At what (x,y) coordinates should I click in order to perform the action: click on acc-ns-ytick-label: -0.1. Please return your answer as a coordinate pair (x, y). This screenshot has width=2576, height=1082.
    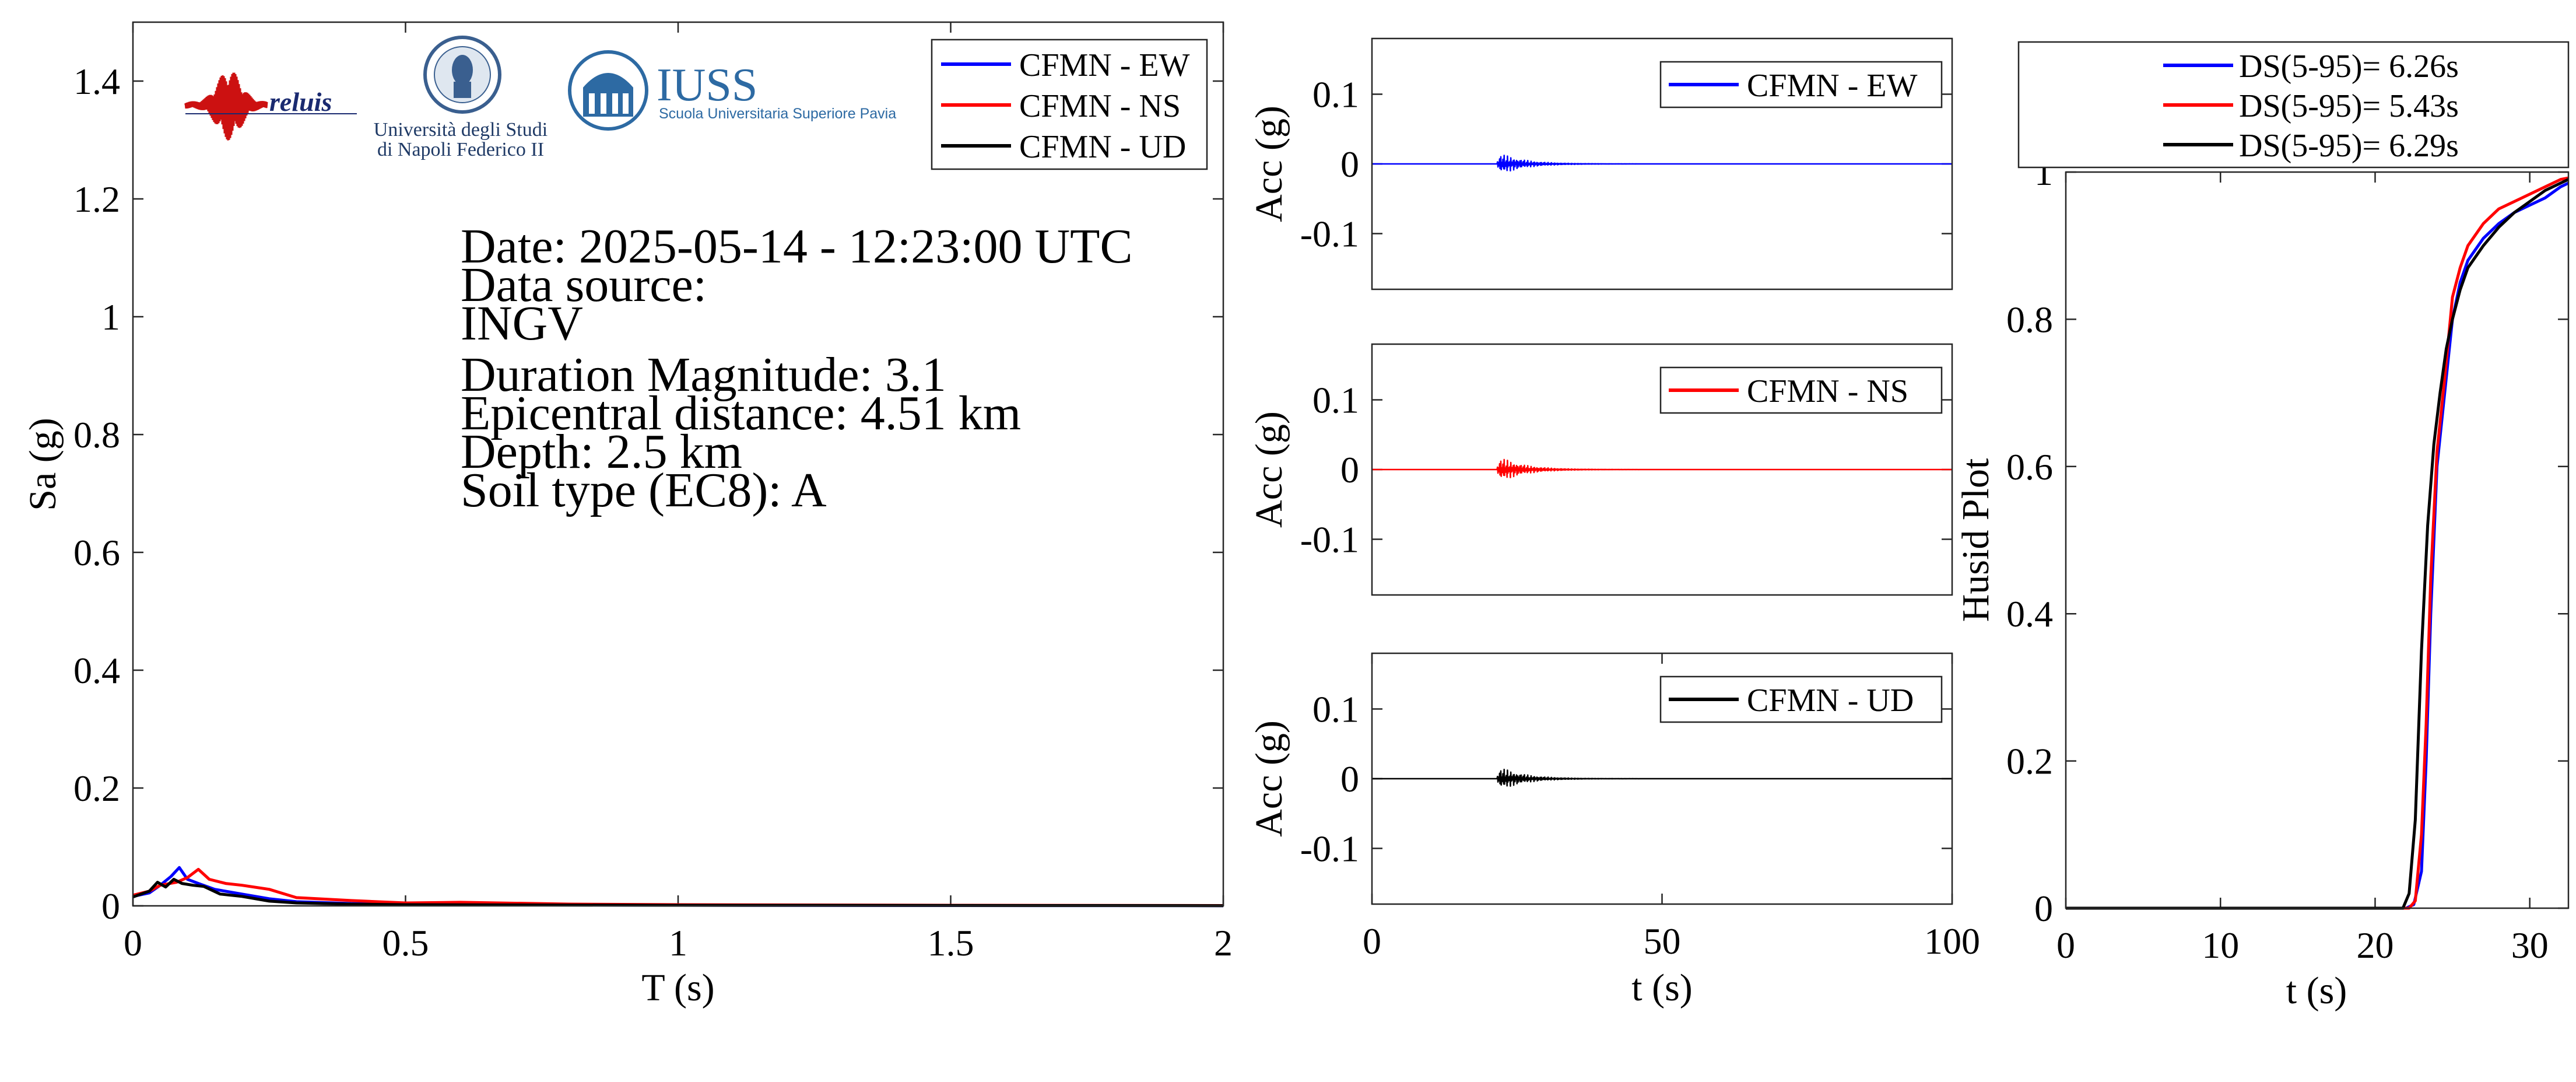
    Looking at the image, I should click on (1329, 539).